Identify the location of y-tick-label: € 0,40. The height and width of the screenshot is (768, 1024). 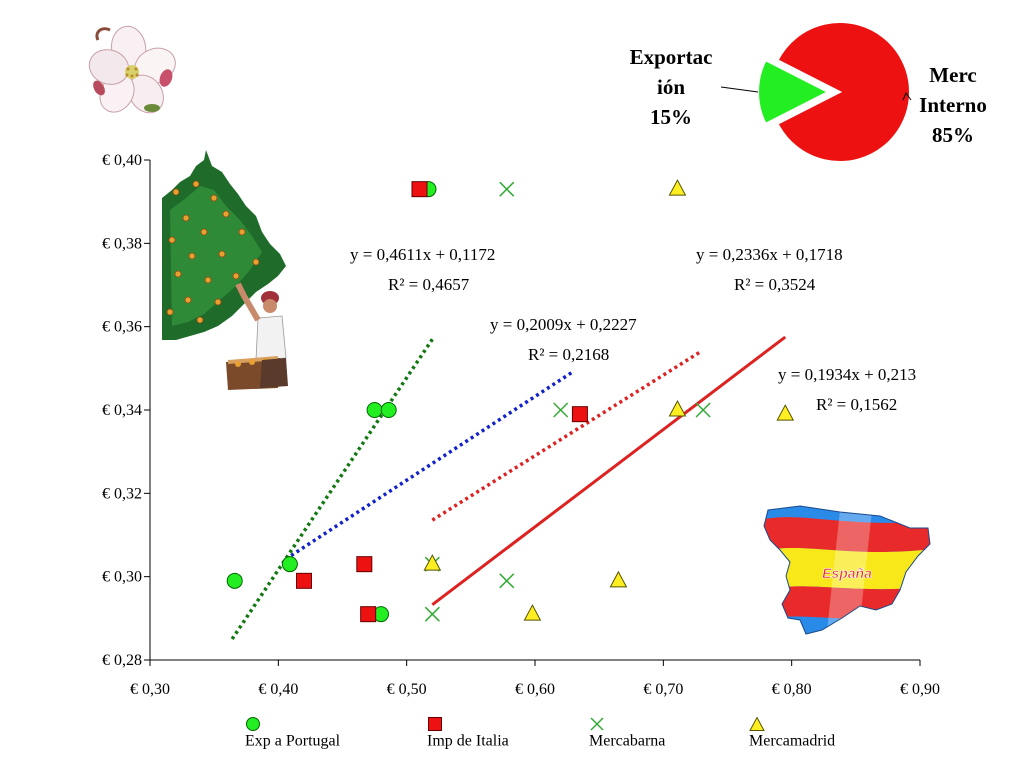
(122, 160).